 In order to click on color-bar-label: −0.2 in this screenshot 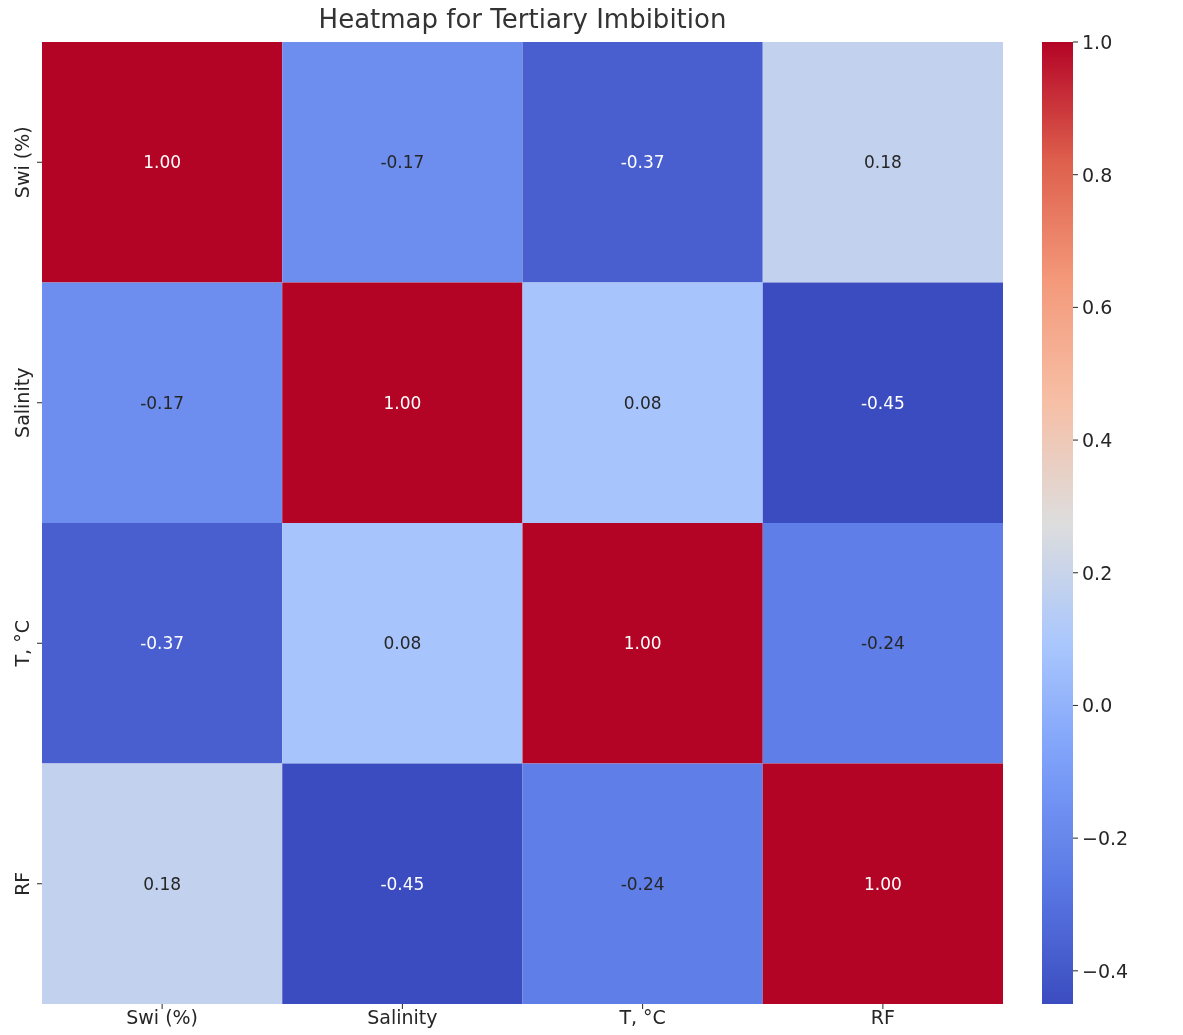, I will do `click(1105, 838)`.